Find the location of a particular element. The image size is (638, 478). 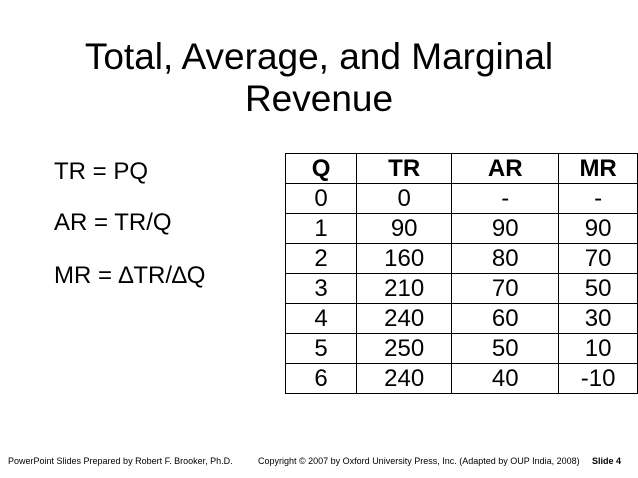

cell-q: 5 is located at coordinates (321, 348).